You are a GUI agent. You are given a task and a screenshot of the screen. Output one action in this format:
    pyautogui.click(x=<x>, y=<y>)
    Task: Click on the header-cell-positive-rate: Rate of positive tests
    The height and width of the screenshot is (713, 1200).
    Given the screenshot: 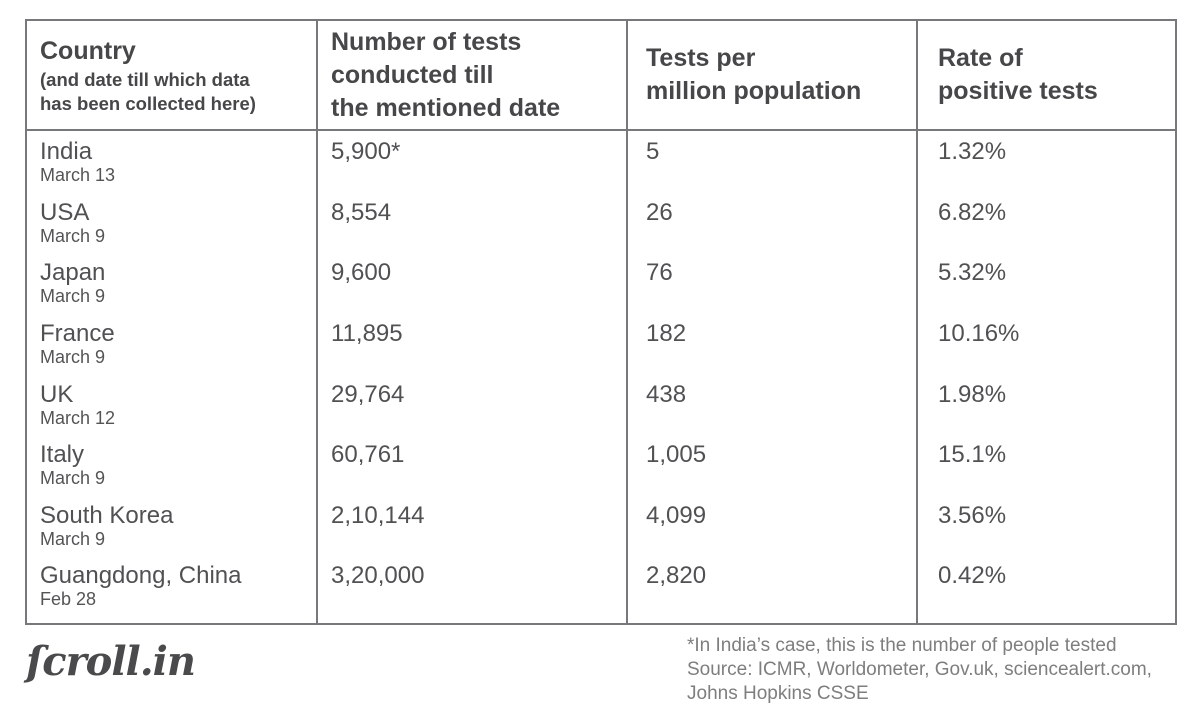 What is the action you would take?
    pyautogui.click(x=1046, y=76)
    